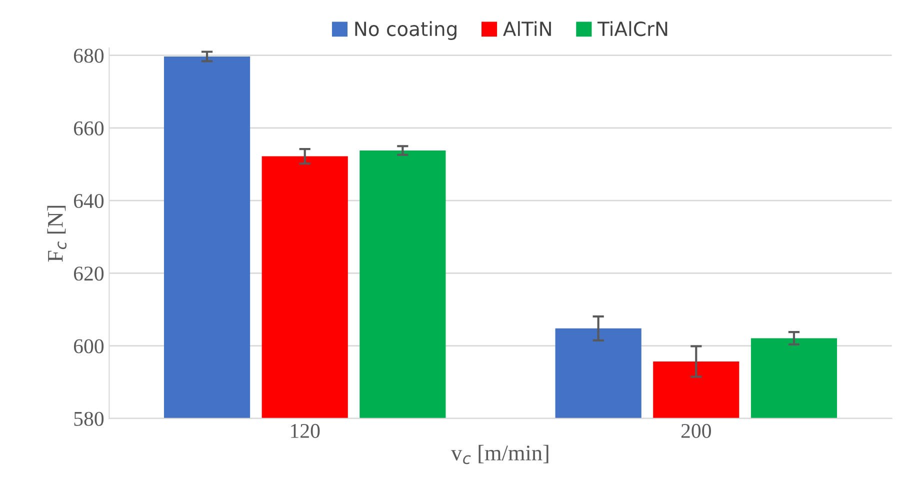 This screenshot has height=481, width=910. I want to click on x-tick-label: 200, so click(696, 431).